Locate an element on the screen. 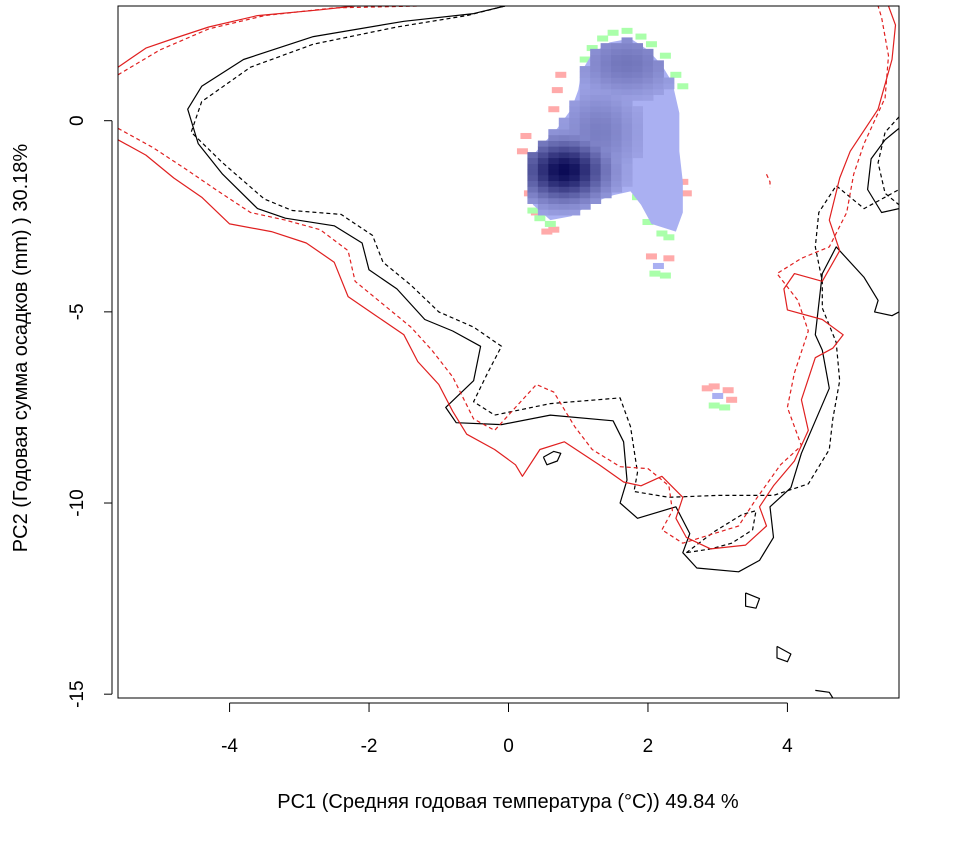 The image size is (960, 846). x-axis: -4 -2 0 2 4 is located at coordinates (507, 729).